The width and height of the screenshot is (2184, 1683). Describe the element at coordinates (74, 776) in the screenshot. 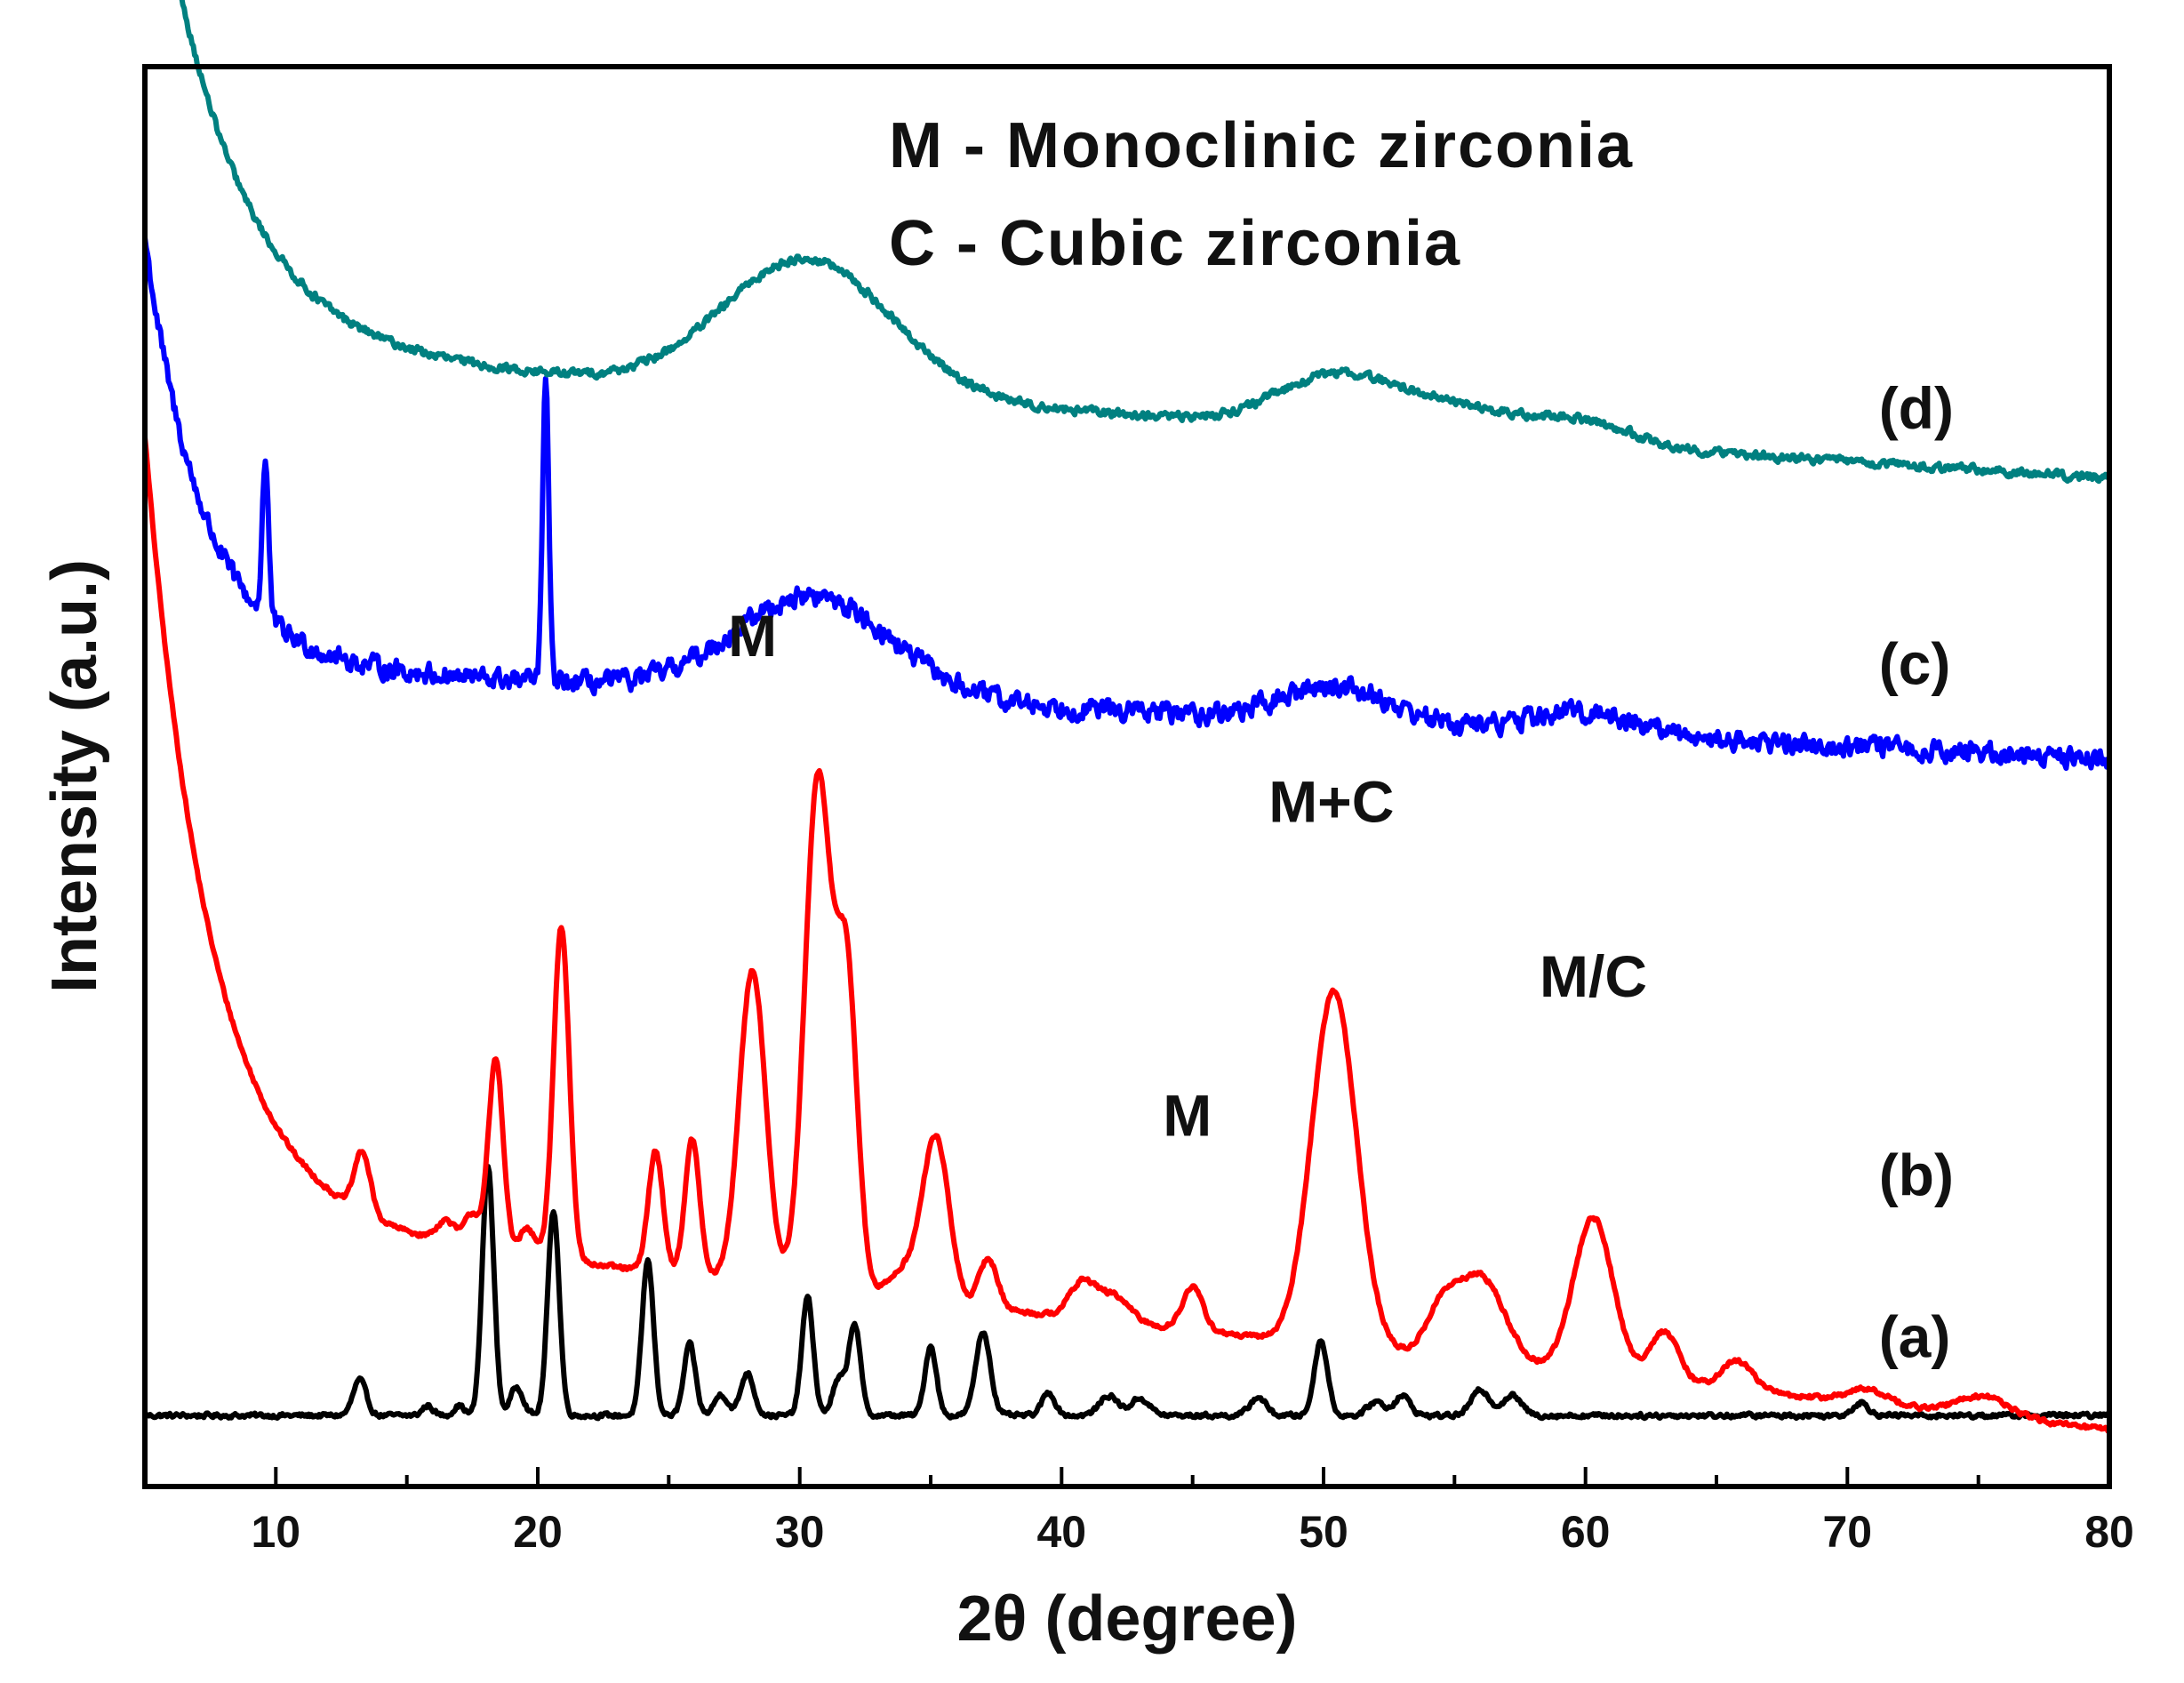

I see `y-axis-title: Intensity (a.u.)` at that location.